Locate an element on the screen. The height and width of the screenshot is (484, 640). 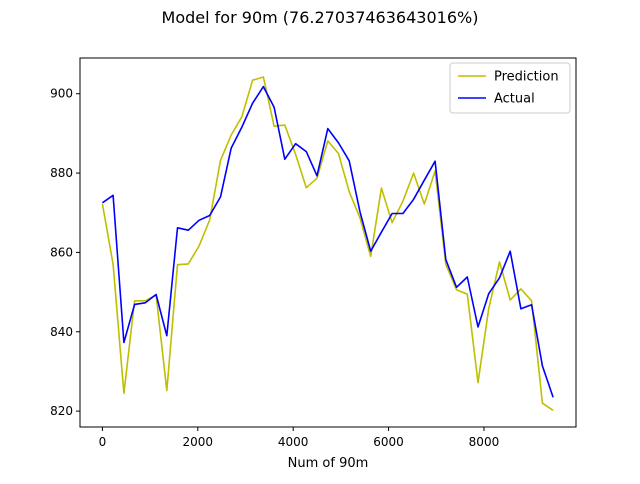
legend-label-prediction: Prediction is located at coordinates (526, 77).